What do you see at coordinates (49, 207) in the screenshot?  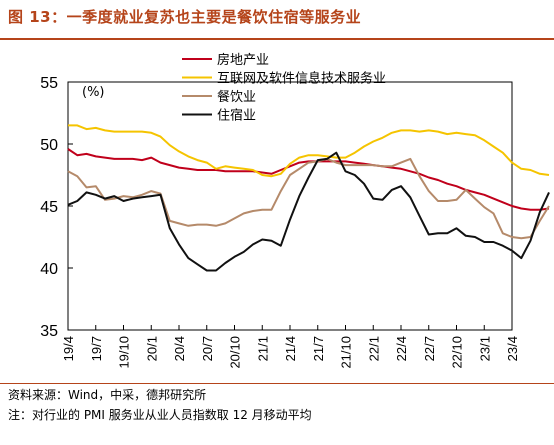 I see `y-tick-label: 45` at bounding box center [49, 207].